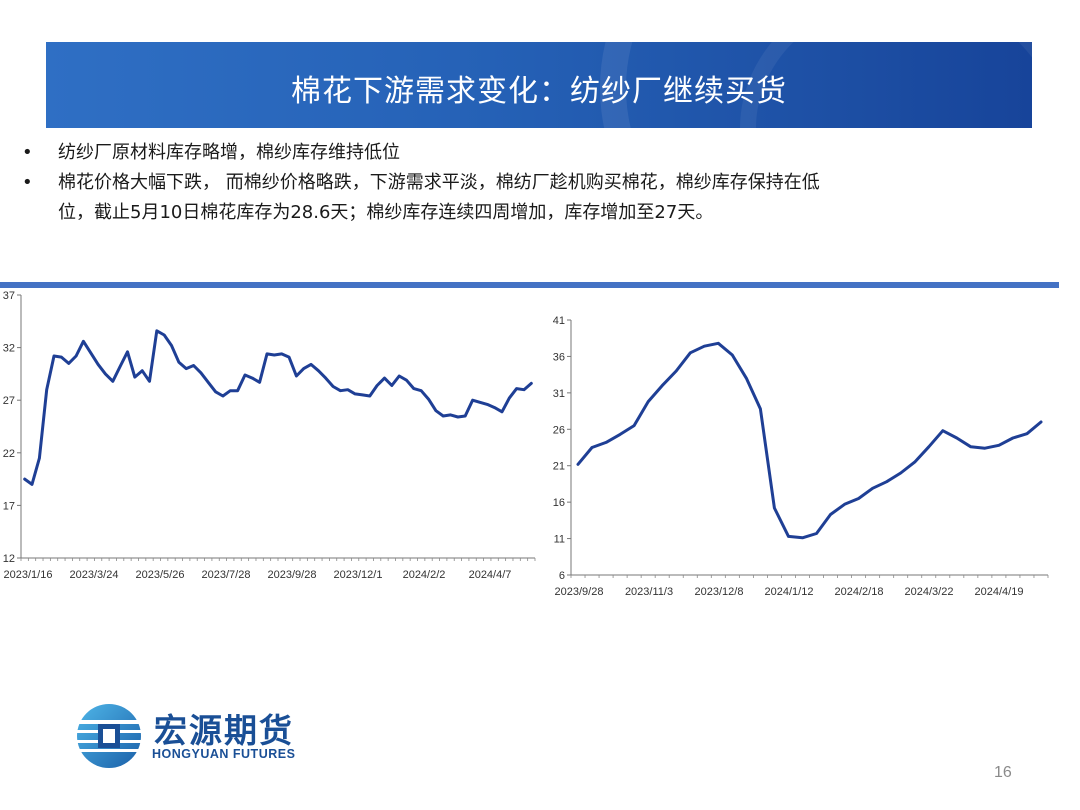  I want to click on y-tick-label: 16, so click(559, 503).